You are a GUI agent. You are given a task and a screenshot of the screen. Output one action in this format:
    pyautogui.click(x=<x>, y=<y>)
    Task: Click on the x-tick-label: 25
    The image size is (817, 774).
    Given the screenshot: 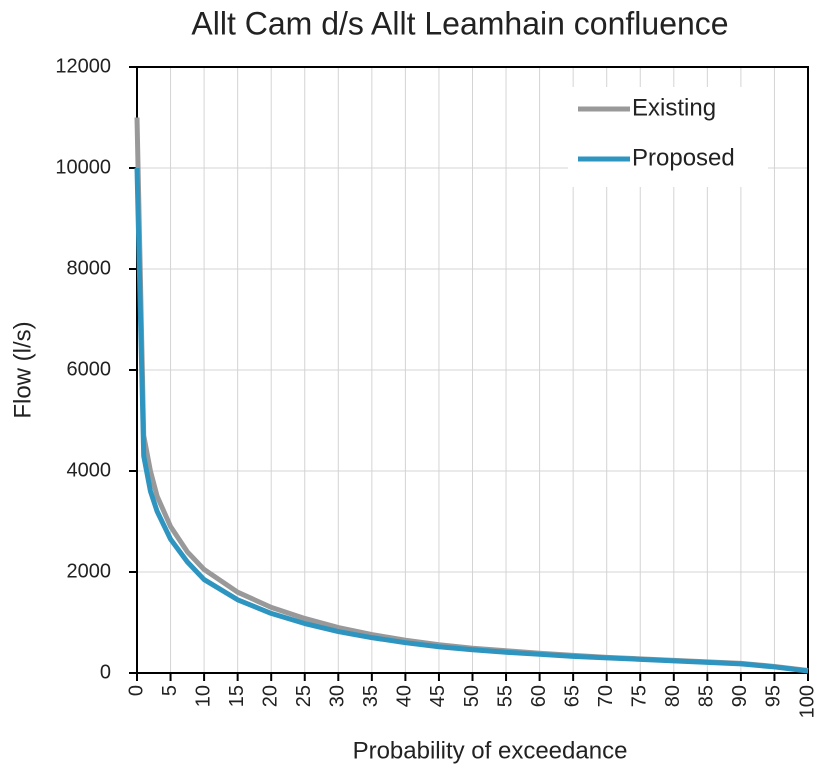 What is the action you would take?
    pyautogui.click(x=304, y=696)
    